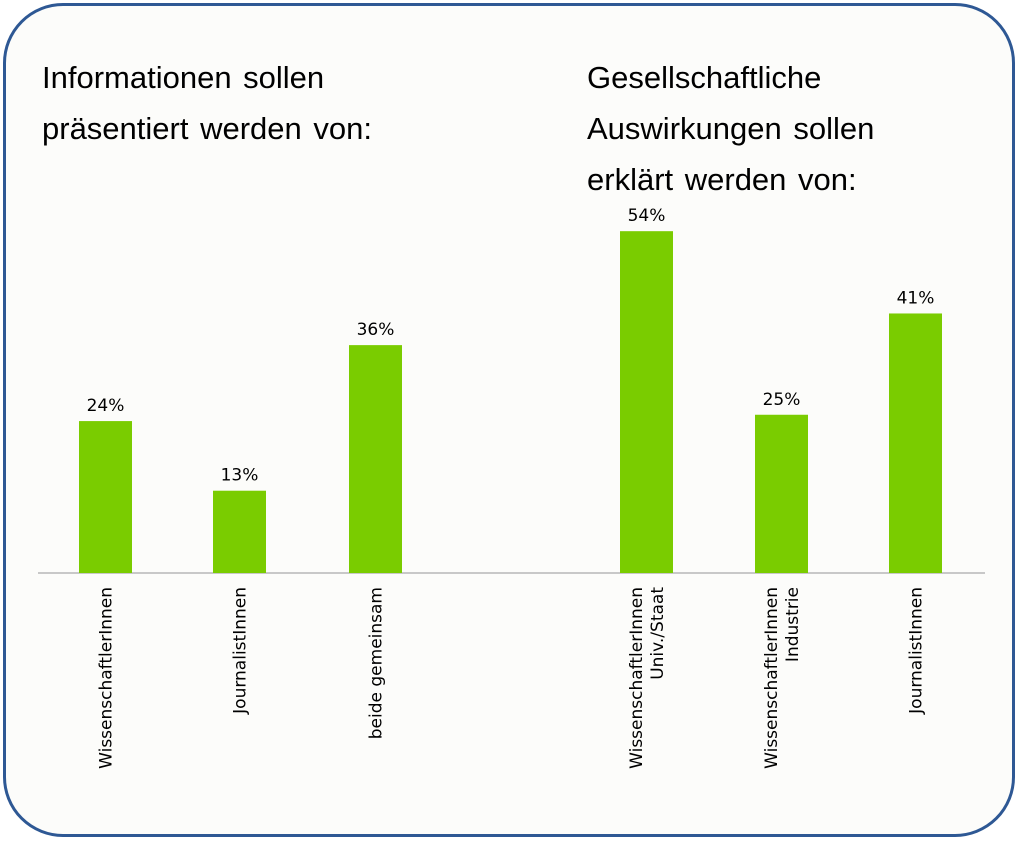  I want to click on chart-2-title-line-1: Gesellschaftliche, so click(704, 77).